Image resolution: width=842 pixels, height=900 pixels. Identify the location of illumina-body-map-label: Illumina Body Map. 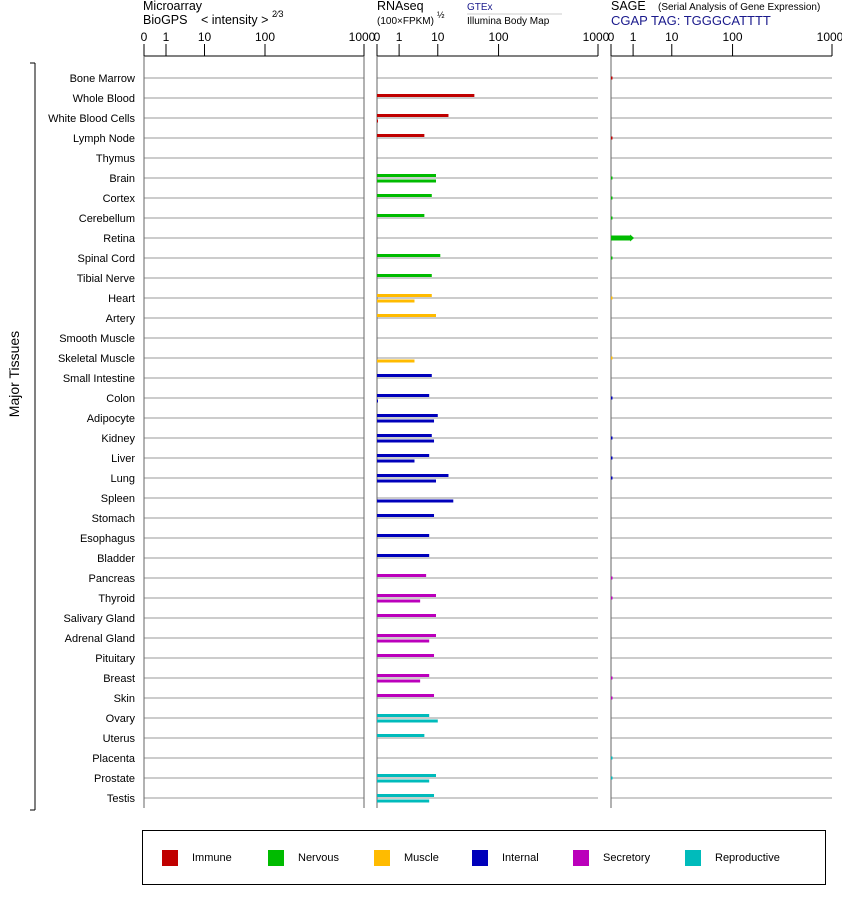
(508, 21).